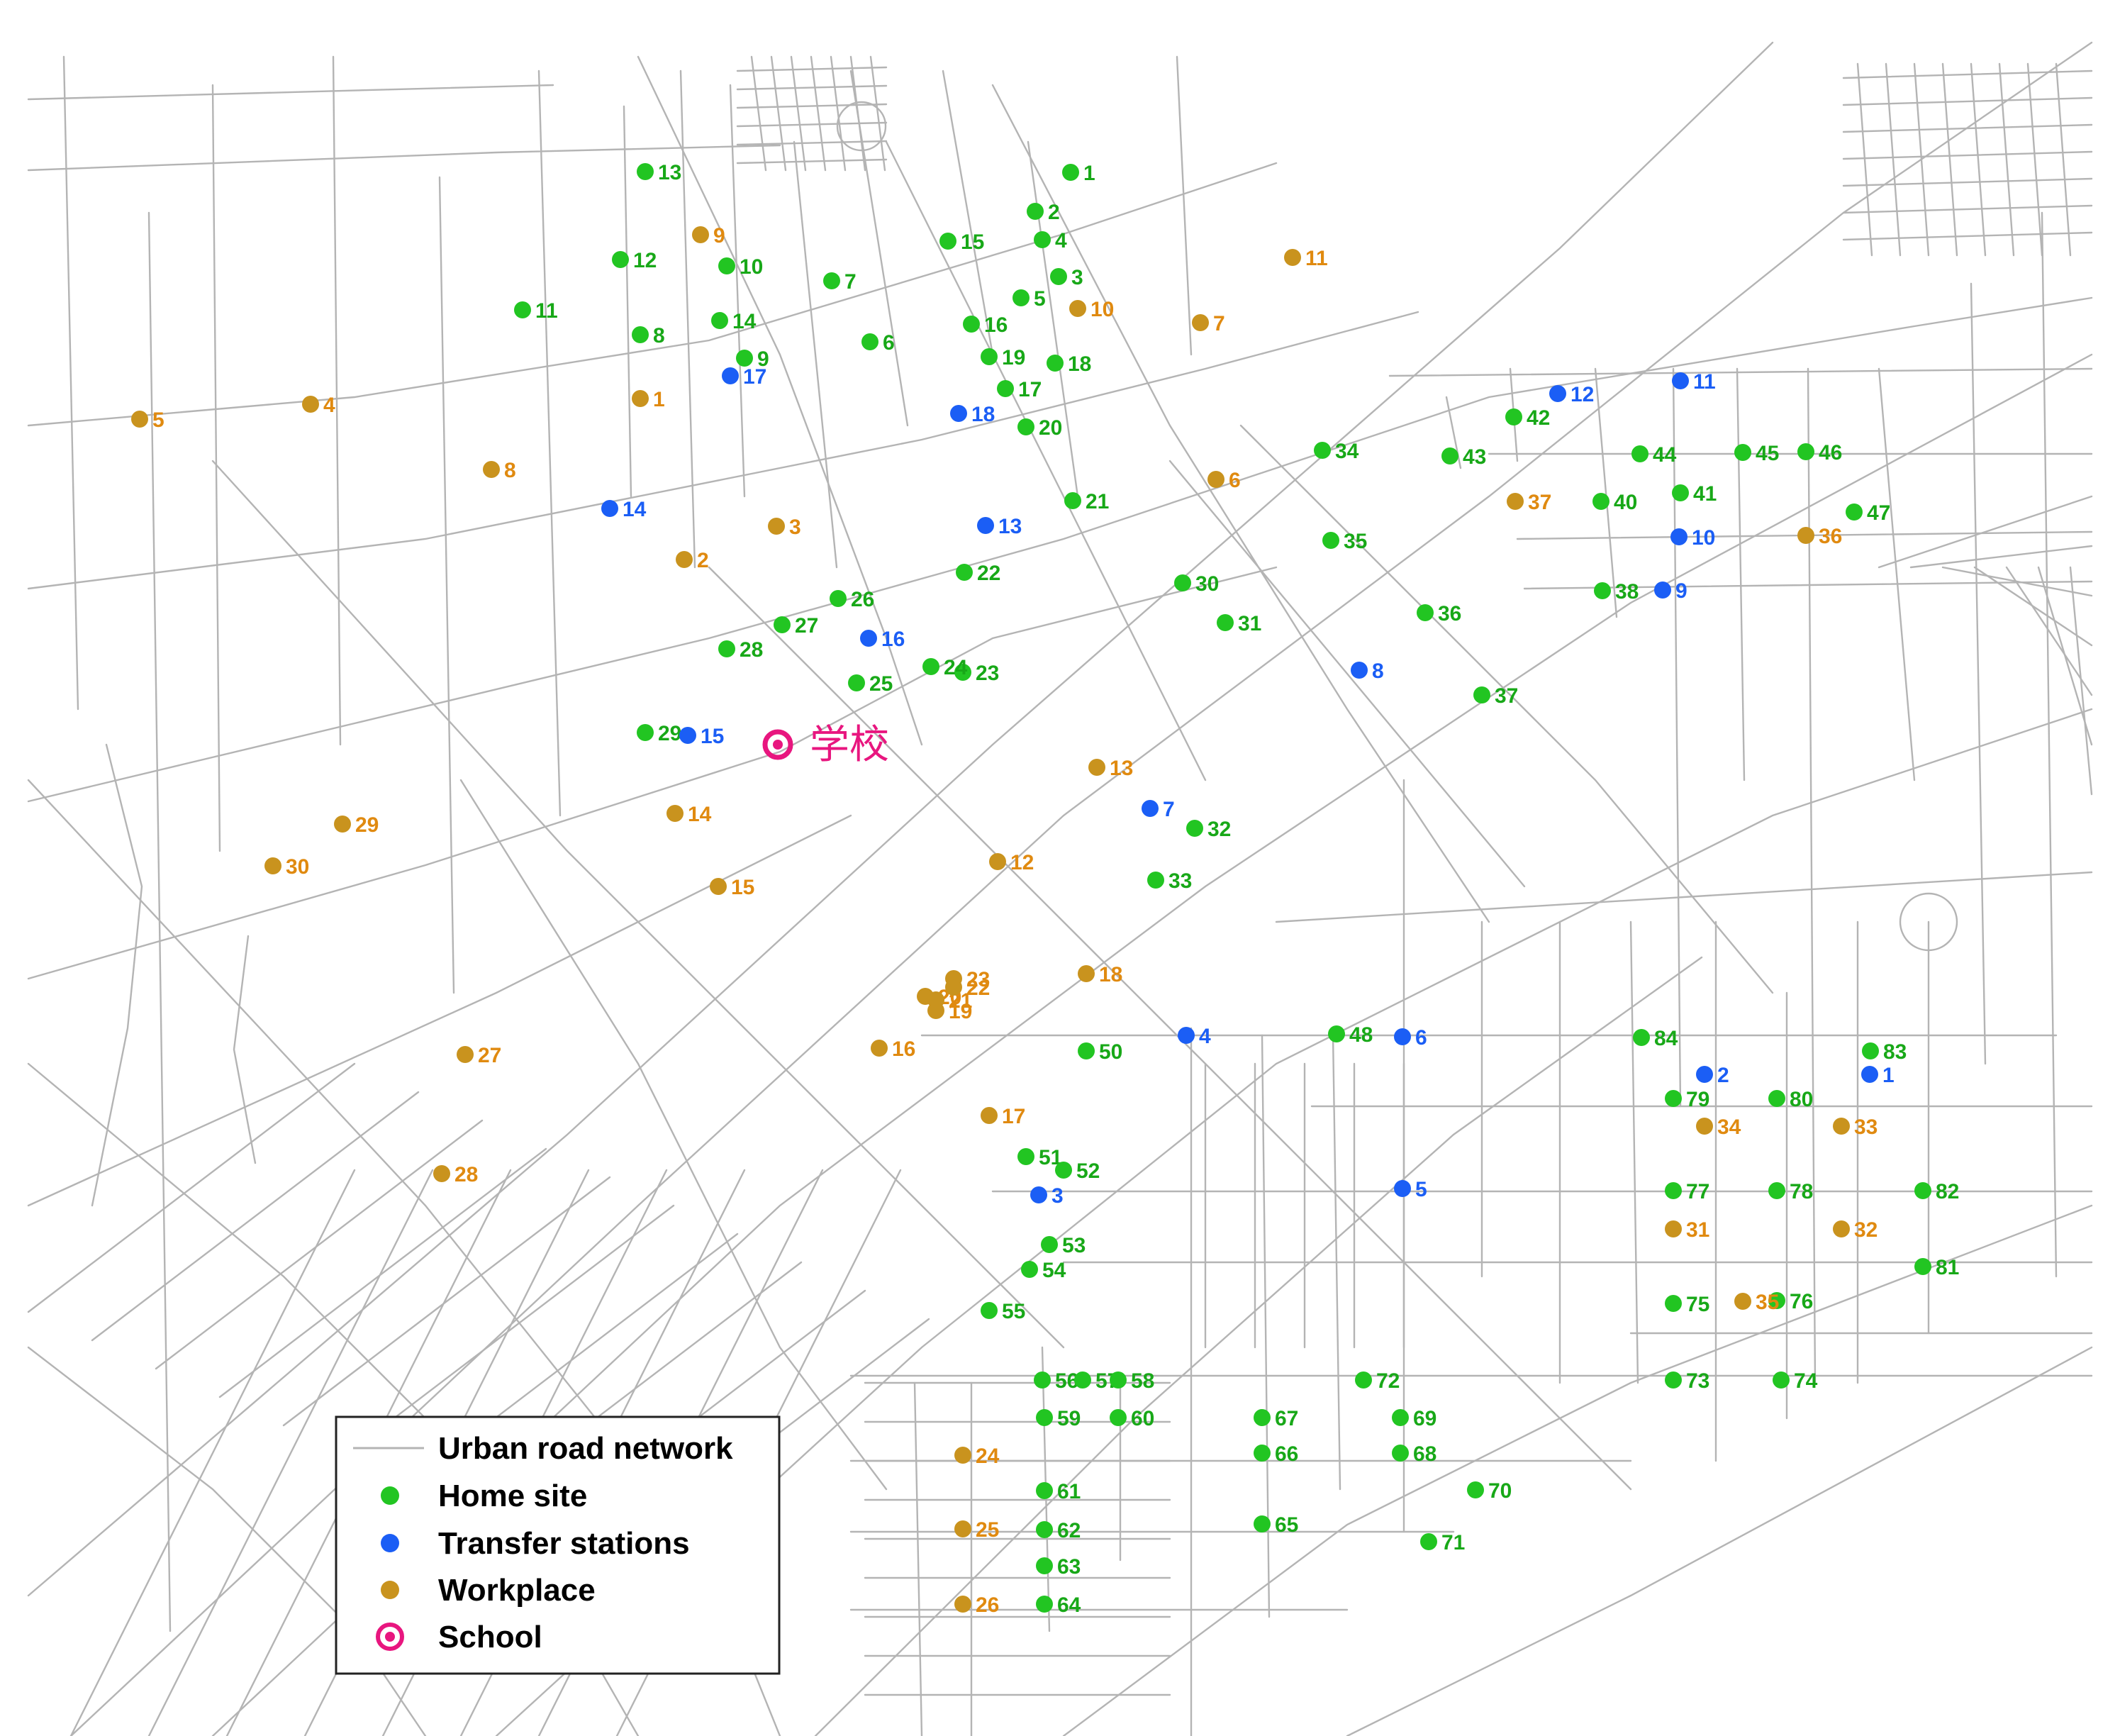  I want to click on home-site-label: 4, so click(1061, 240).